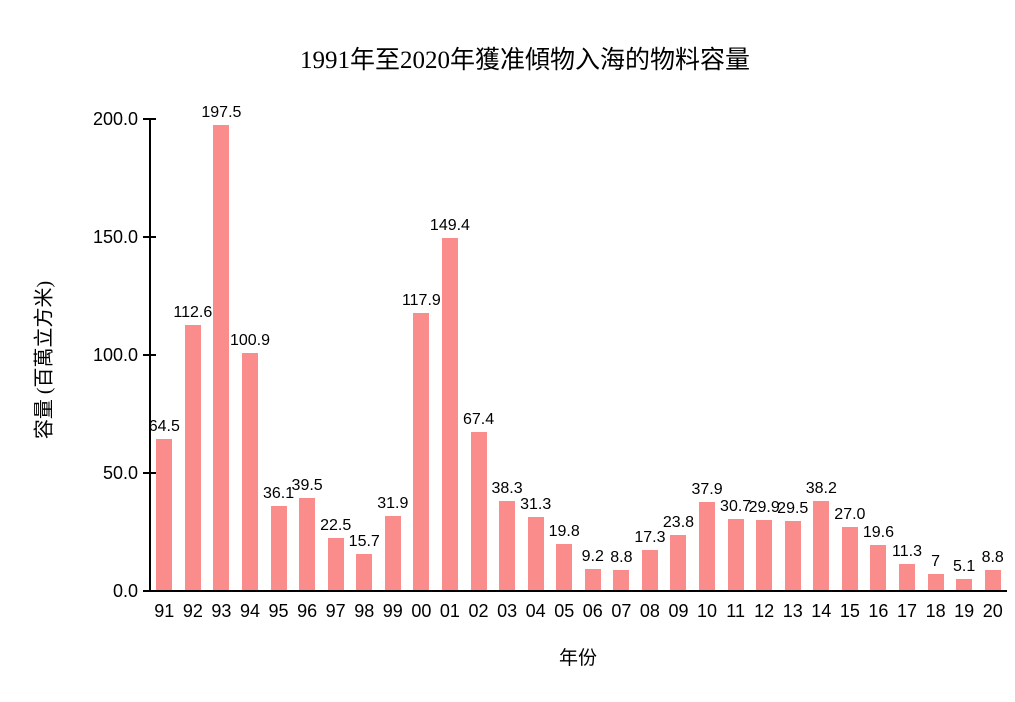 This screenshot has height=702, width=1015. Describe the element at coordinates (650, 537) in the screenshot. I see `bar-value-label: 17.3` at that location.